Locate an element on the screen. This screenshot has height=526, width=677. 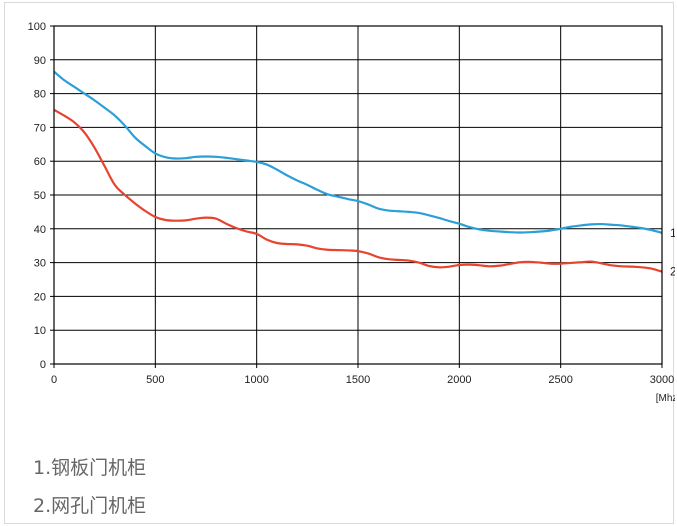
y-tick-label: 80 is located at coordinates (40, 95).